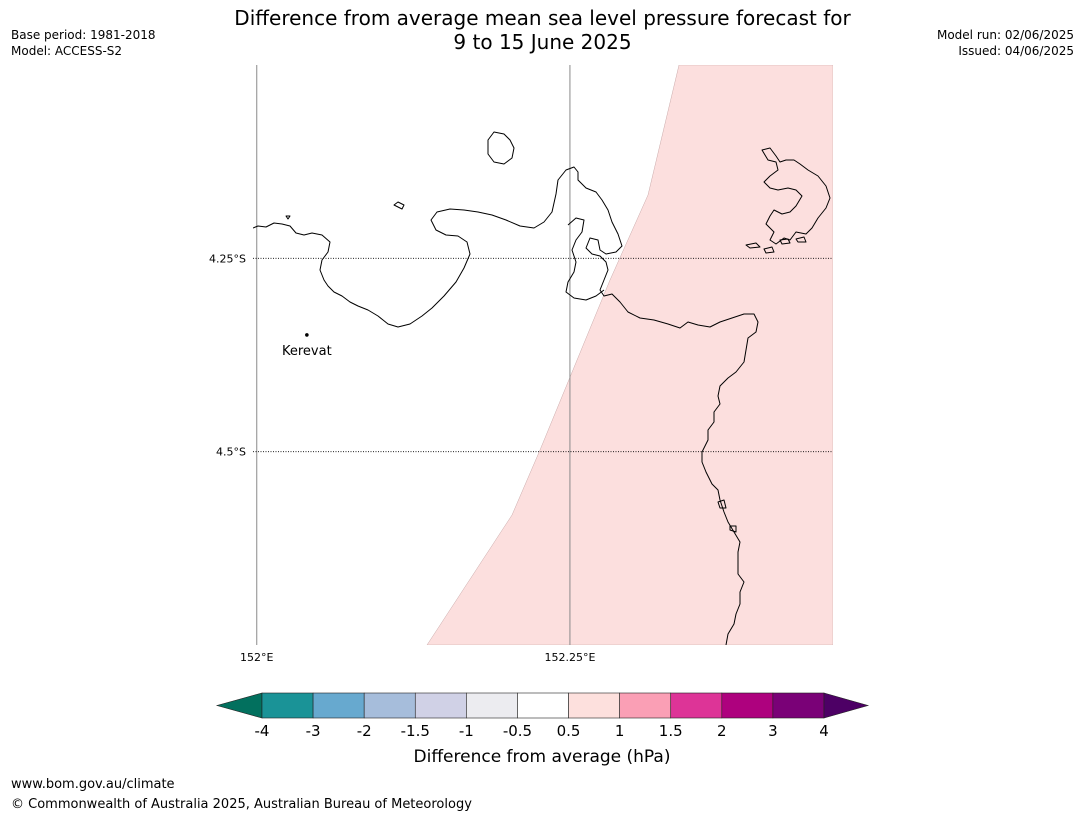 This screenshot has height=816, width=1085. I want to click on longitude-tick-label-0: 152°E, so click(256, 657).